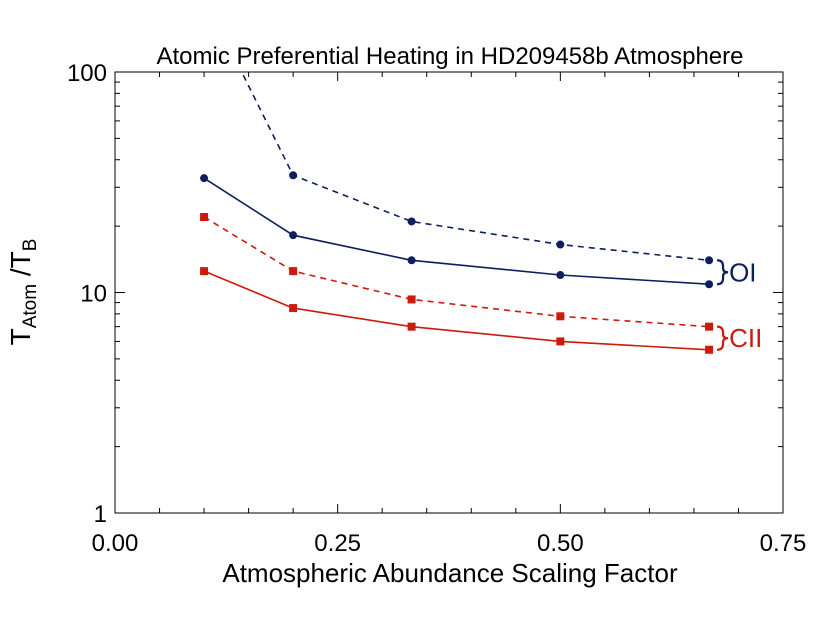 This screenshot has width=830, height=623. I want to click on group-label-OI: OI, so click(742, 272).